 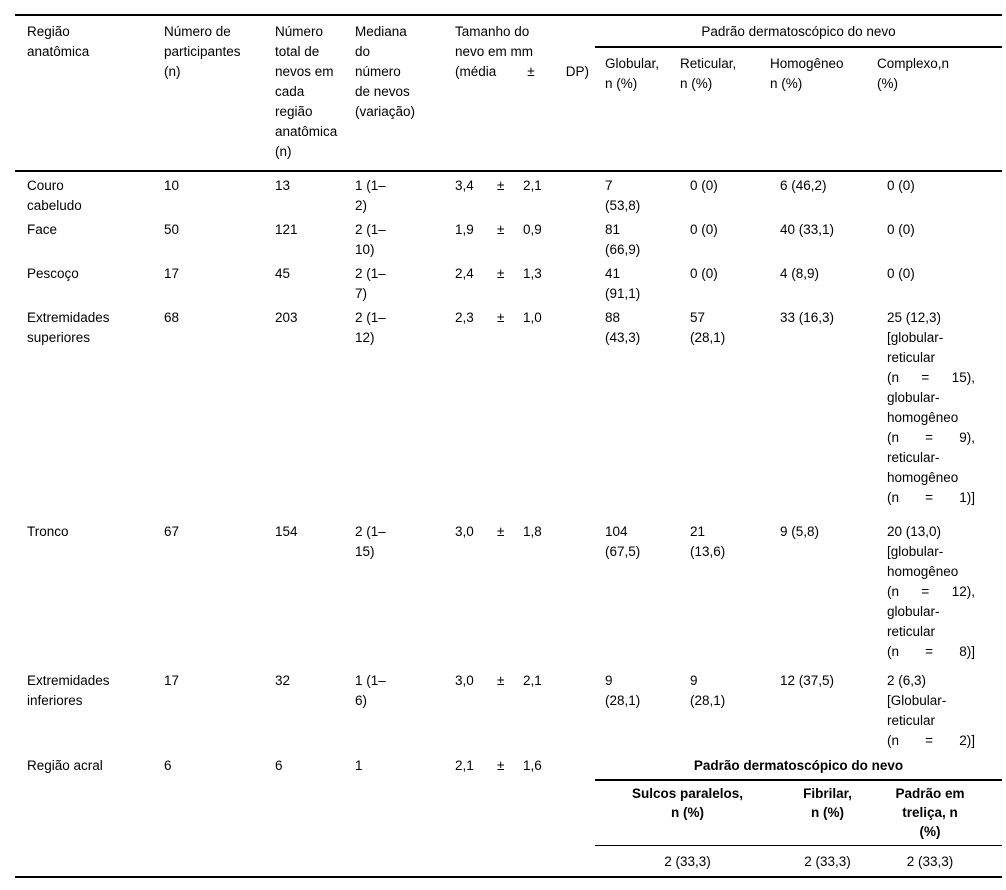 I want to click on text-line: 33 (16,3), so click(x=807, y=317).